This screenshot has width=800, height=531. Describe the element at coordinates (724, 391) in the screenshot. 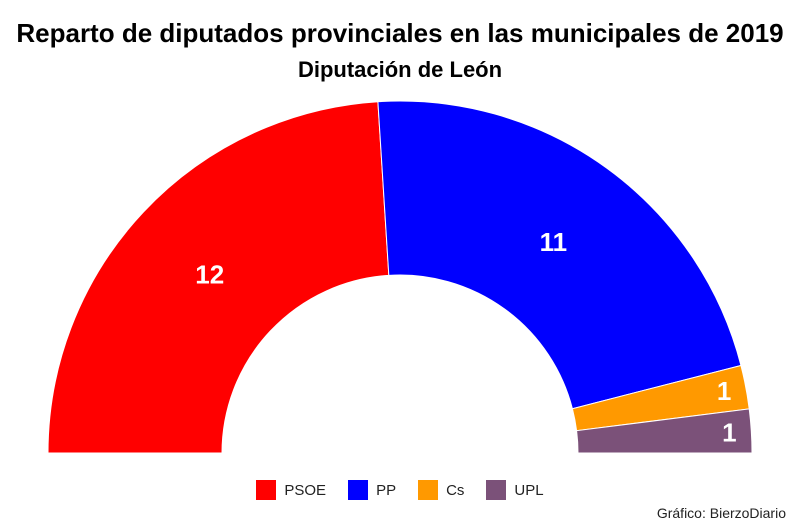

I see `slice-label-cs: 1` at that location.